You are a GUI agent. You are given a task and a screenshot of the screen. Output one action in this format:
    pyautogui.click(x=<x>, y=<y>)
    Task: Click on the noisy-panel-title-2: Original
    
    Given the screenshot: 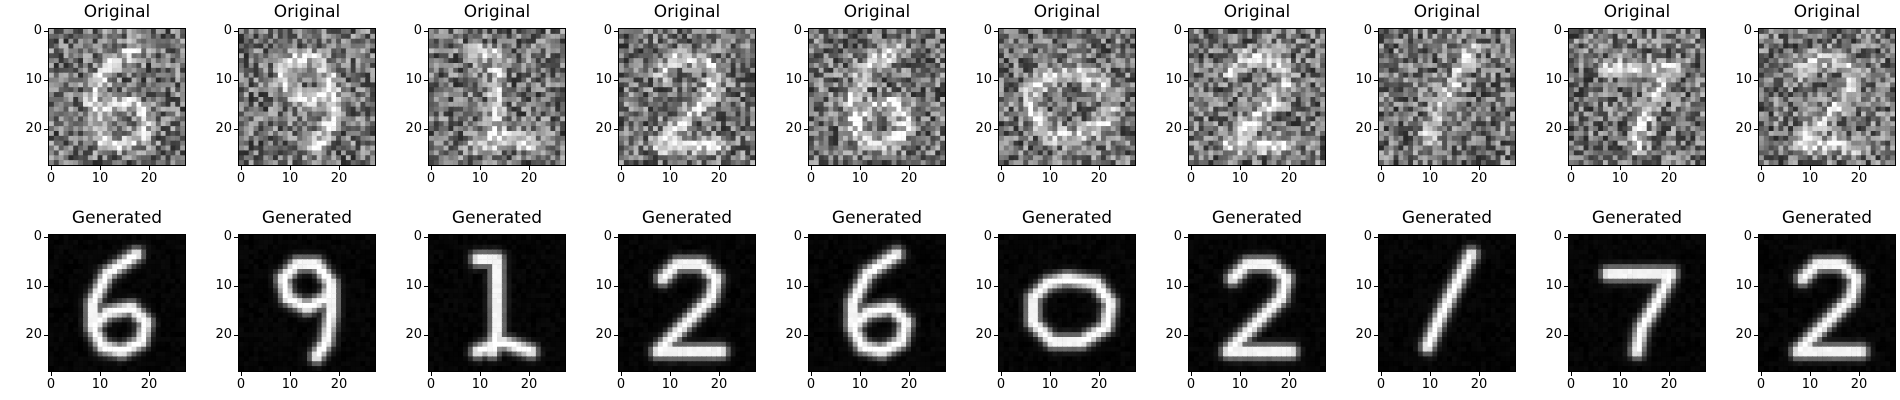 What is the action you would take?
    pyautogui.click(x=307, y=12)
    